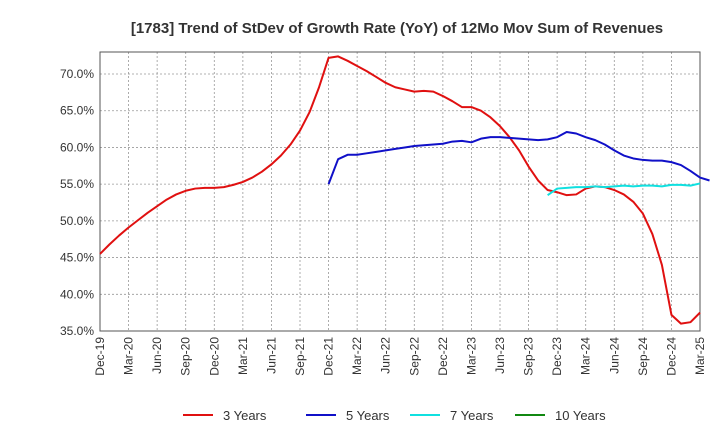 Image resolution: width=720 pixels, height=445 pixels. What do you see at coordinates (368, 415) in the screenshot?
I see `legend-label: 5 Years` at bounding box center [368, 415].